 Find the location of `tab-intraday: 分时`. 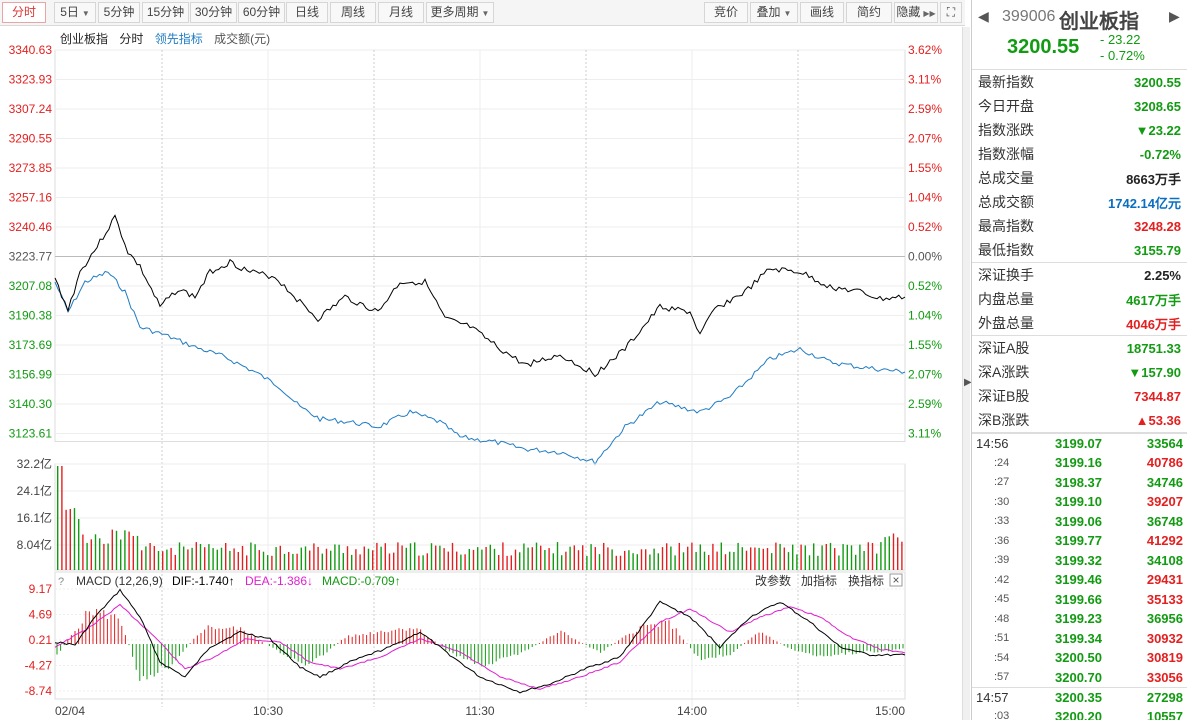

tab-intraday: 分时 is located at coordinates (24, 12).